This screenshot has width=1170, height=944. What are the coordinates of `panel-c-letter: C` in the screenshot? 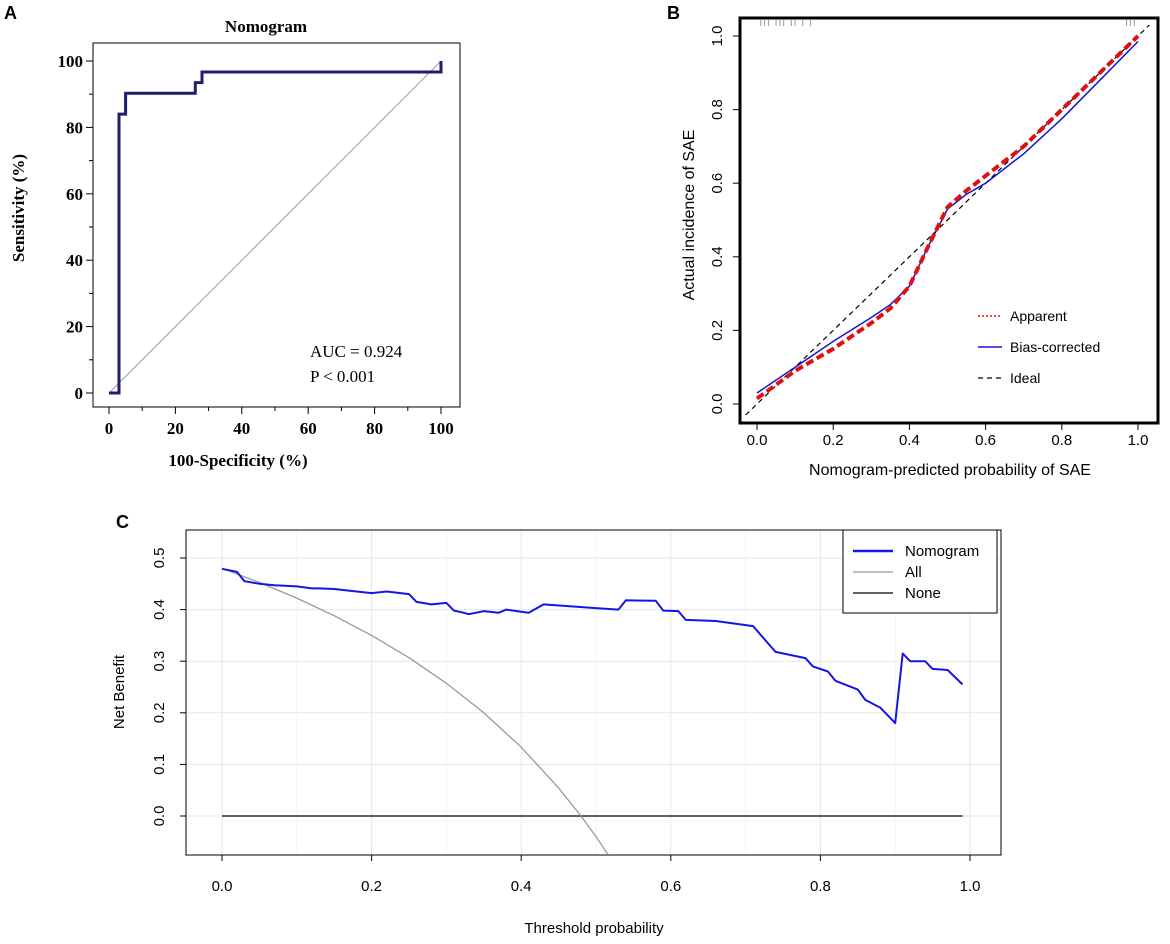 It's located at (122, 522).